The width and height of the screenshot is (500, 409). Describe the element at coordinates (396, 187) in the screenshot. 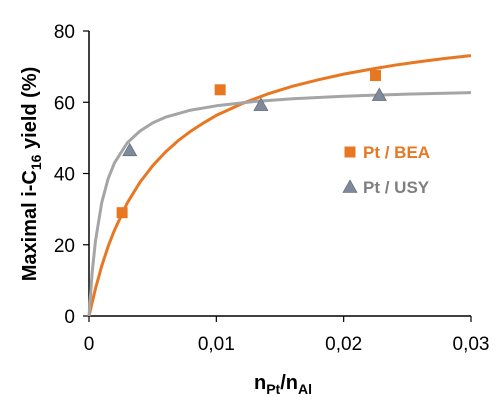

I see `legend-label: Pt / USY` at that location.